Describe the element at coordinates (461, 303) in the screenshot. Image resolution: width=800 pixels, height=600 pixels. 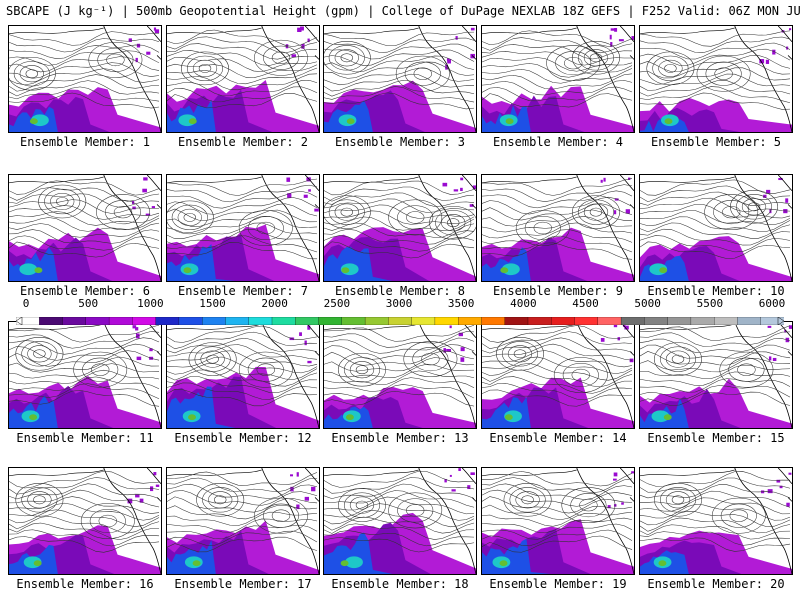
I see `colorbar-tick-label: 3500` at that location.